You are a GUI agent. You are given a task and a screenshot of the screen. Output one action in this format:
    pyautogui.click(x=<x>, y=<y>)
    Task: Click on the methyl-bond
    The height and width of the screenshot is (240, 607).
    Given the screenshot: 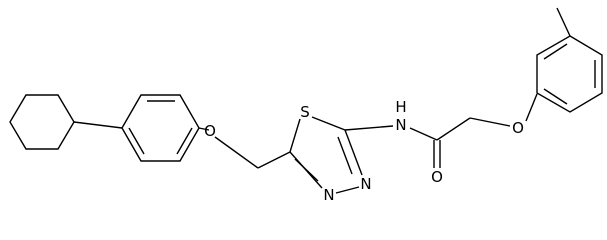 What is the action you would take?
    pyautogui.click(x=563, y=22)
    